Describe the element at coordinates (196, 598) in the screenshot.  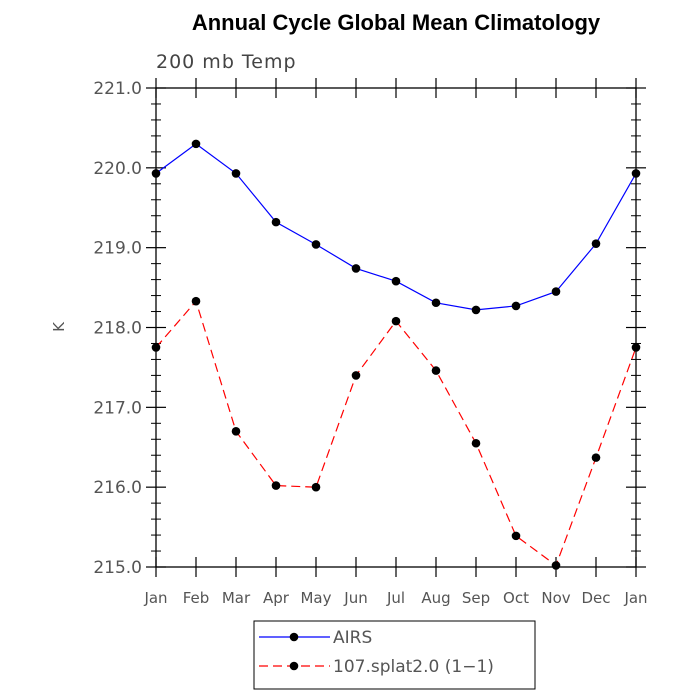
I see `x-tick-label: Feb` at that location.